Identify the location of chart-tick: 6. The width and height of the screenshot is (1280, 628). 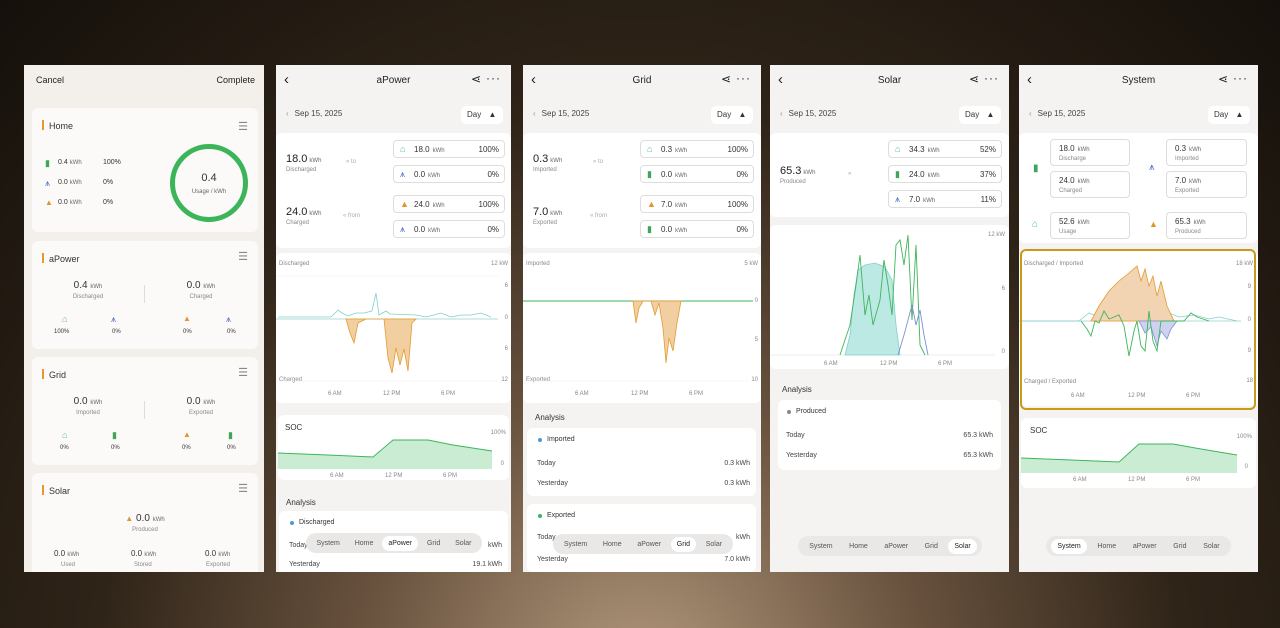
(1003, 289).